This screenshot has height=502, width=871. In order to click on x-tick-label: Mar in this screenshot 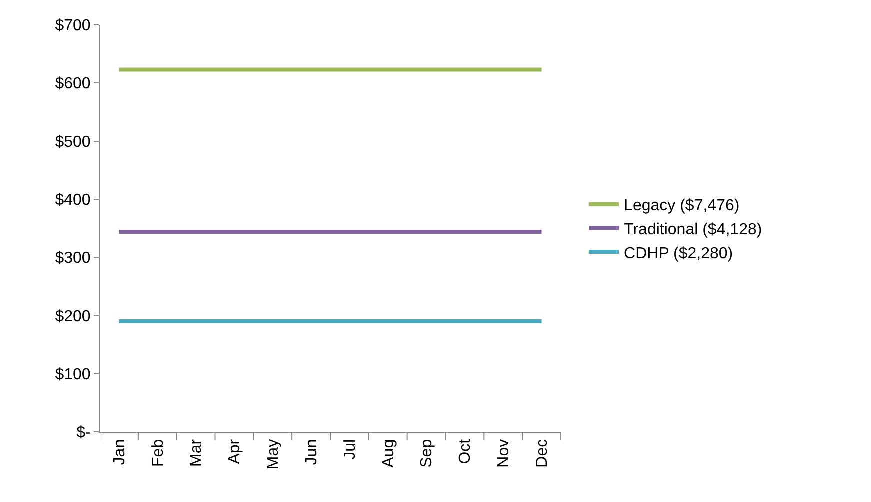, I will do `click(197, 452)`.